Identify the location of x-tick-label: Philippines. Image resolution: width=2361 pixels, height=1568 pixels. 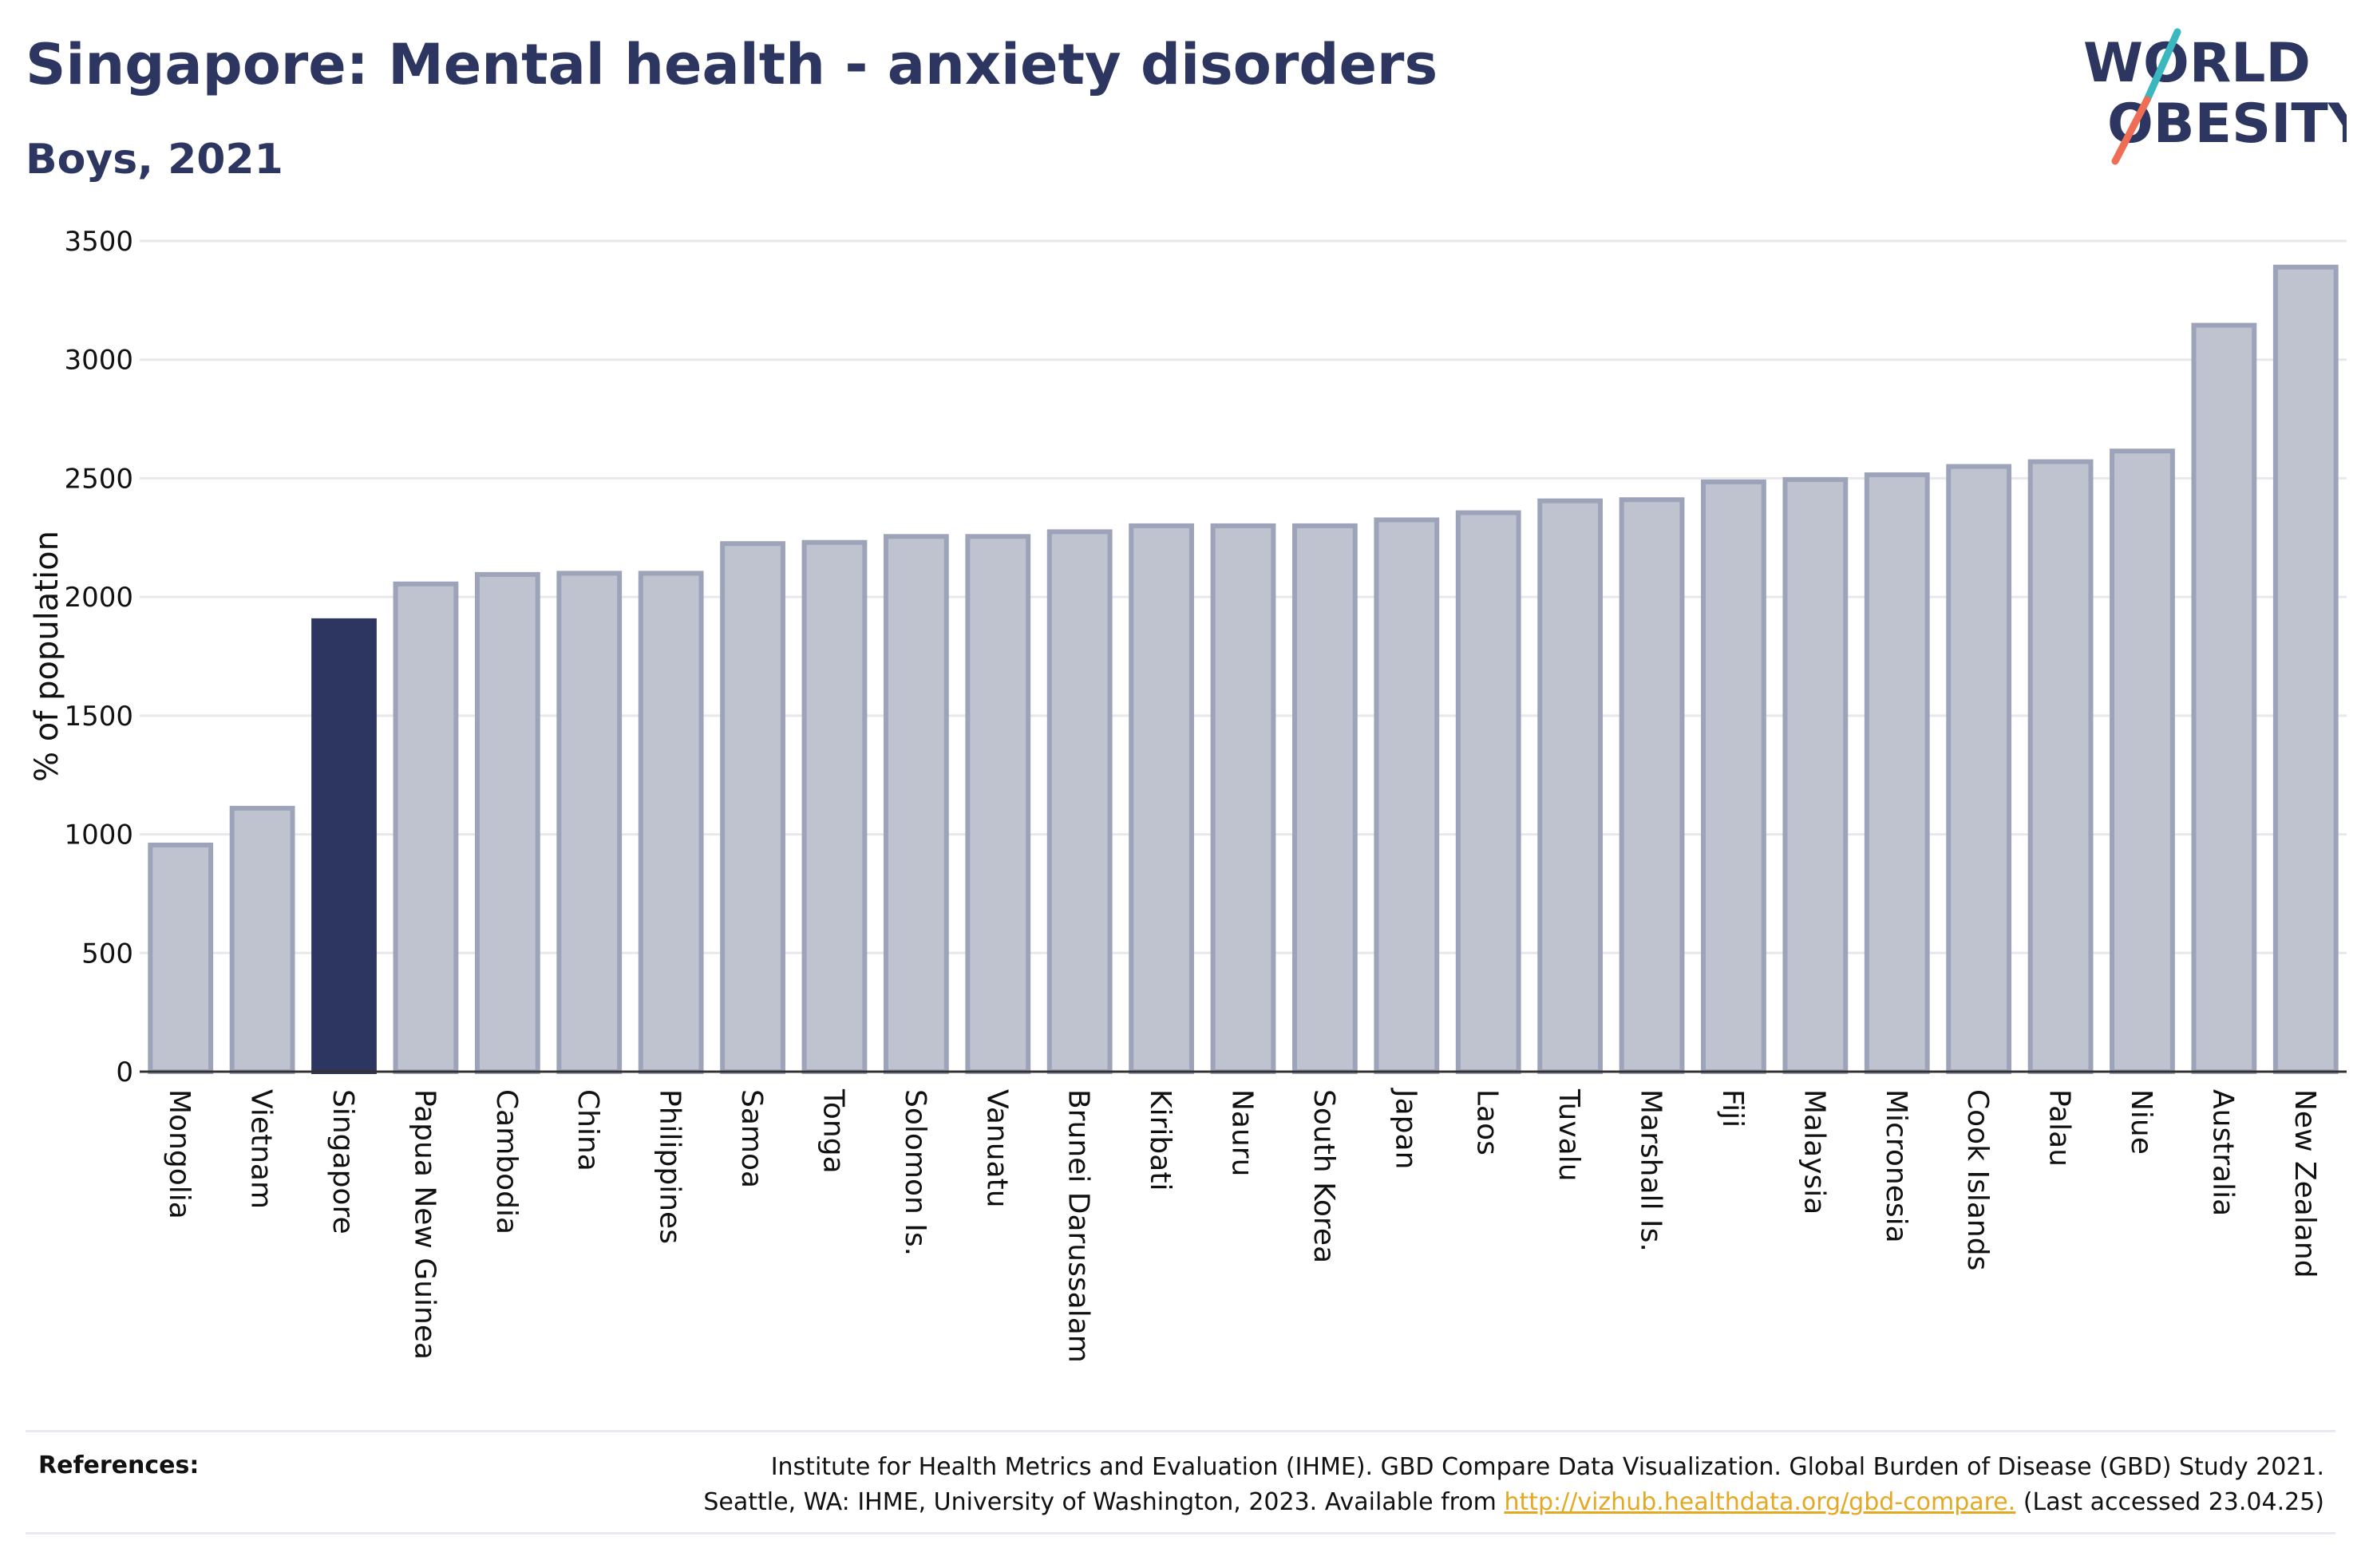
(670, 1166).